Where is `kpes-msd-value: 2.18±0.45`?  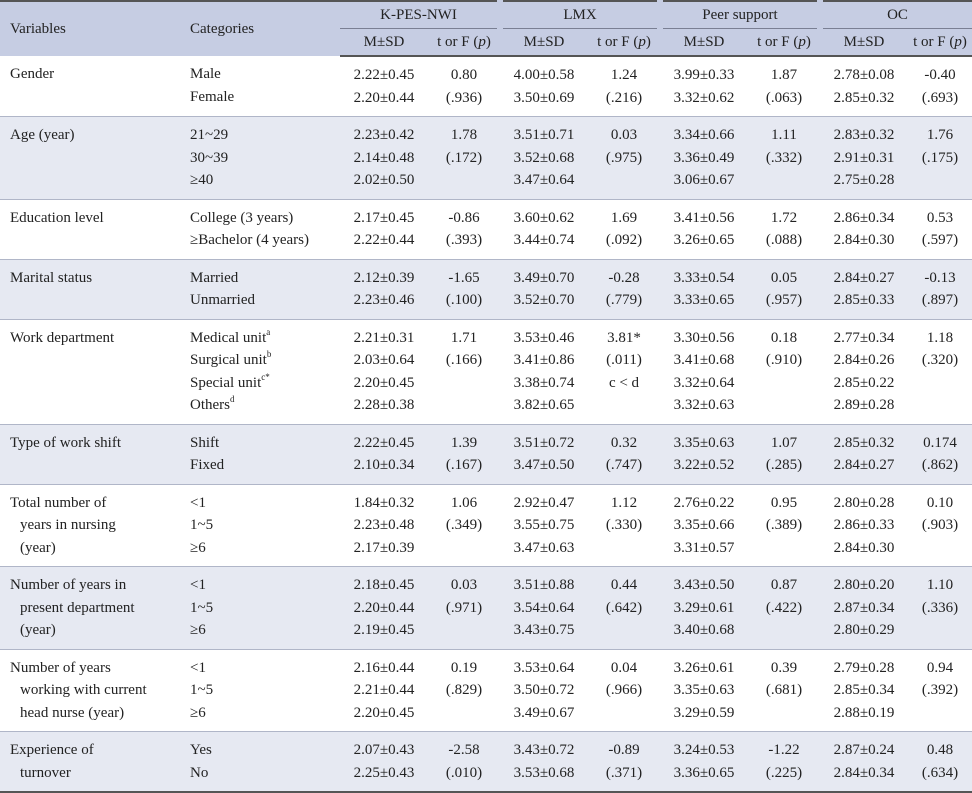
kpes-msd-value: 2.18±0.45 is located at coordinates (384, 585).